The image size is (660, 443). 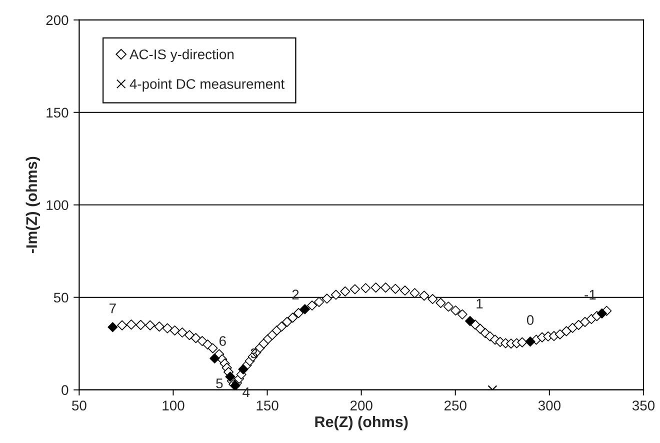 I want to click on y-tick-label: 50, so click(x=61, y=297).